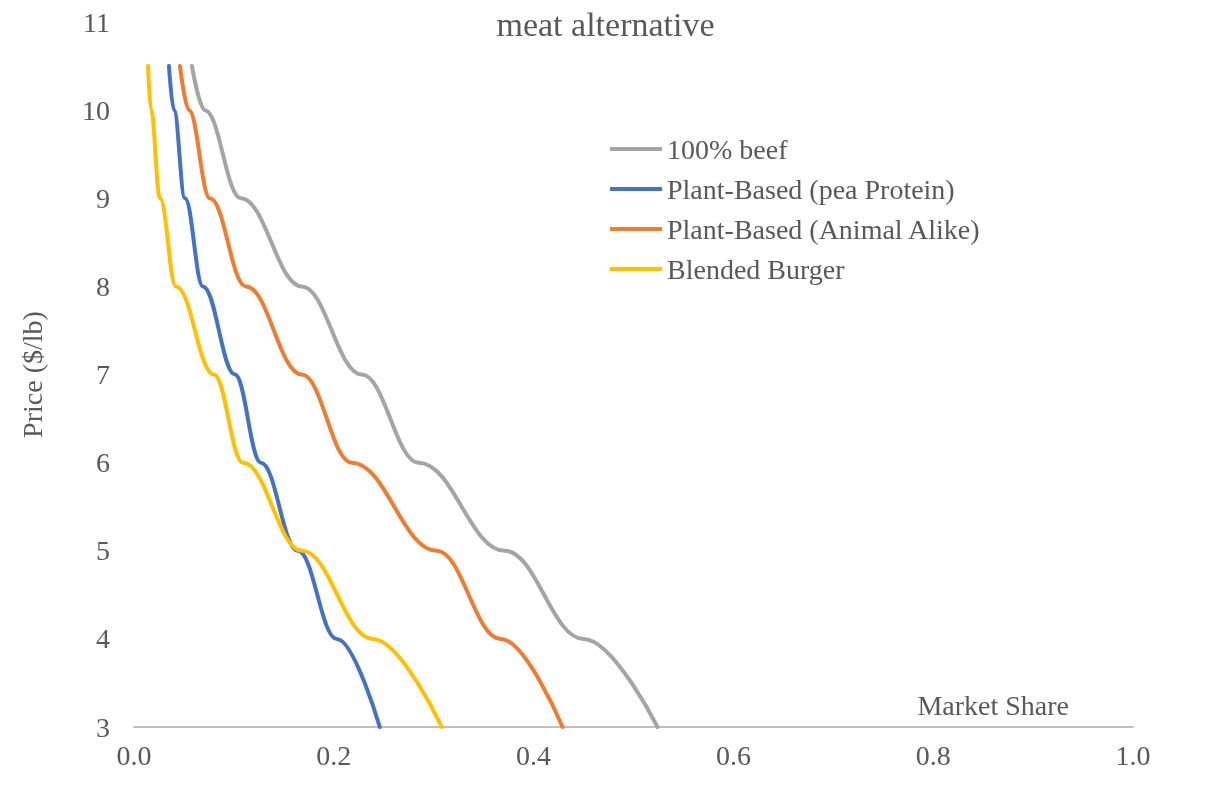 The width and height of the screenshot is (1211, 788). Describe the element at coordinates (103, 198) in the screenshot. I see `y-tick-label: 9` at that location.